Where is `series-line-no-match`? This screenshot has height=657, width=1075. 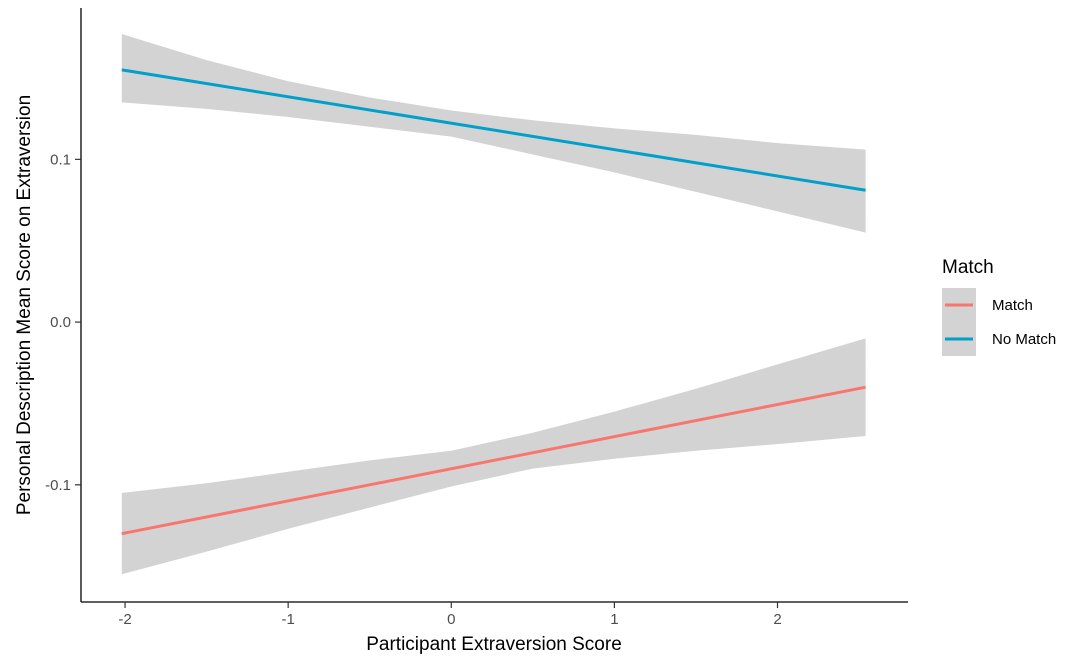 series-line-no-match is located at coordinates (493, 130).